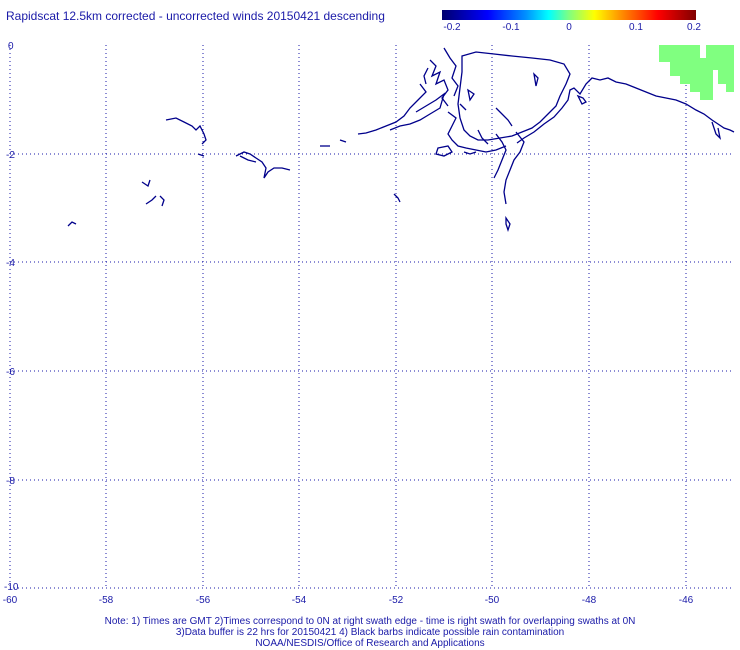 This screenshot has width=740, height=650. I want to click on y-tick-label: -2, so click(10, 155).